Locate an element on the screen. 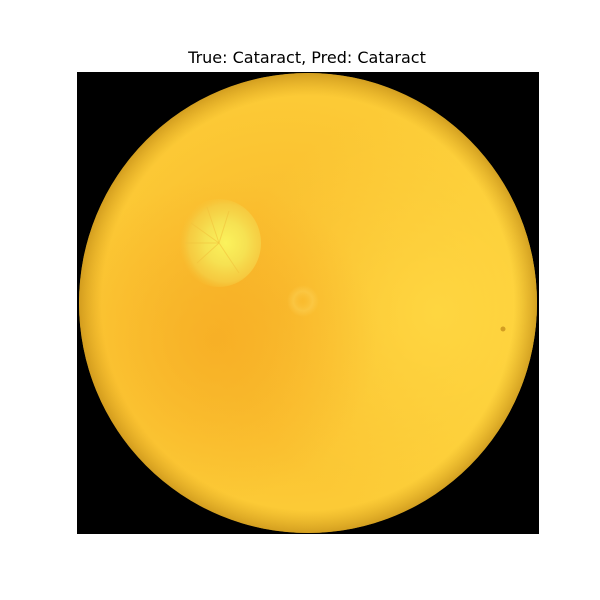 The image size is (600, 600). figure-title: True: Cataract, Pred: Cataract is located at coordinates (300, 58).